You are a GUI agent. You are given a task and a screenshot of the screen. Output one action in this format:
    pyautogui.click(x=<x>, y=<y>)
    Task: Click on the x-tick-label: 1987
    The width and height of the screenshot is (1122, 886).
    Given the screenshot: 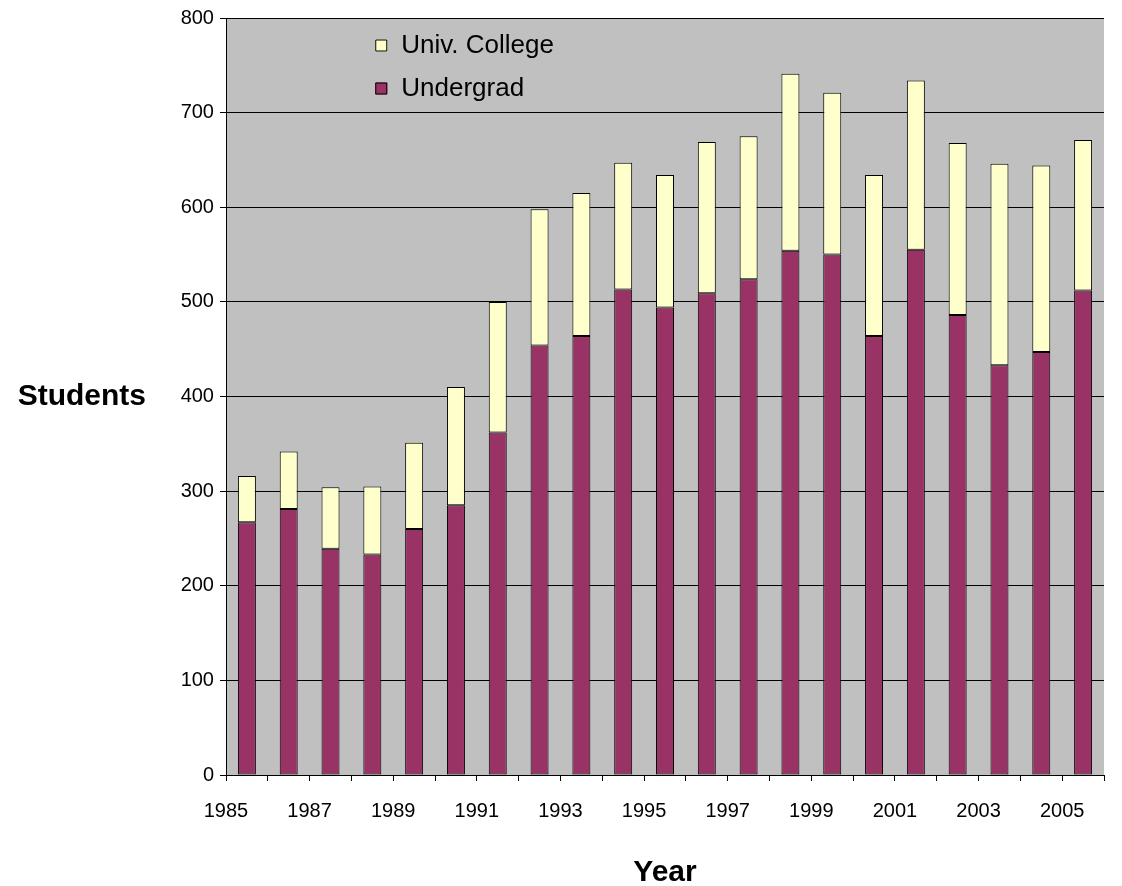 What is the action you would take?
    pyautogui.click(x=309, y=809)
    